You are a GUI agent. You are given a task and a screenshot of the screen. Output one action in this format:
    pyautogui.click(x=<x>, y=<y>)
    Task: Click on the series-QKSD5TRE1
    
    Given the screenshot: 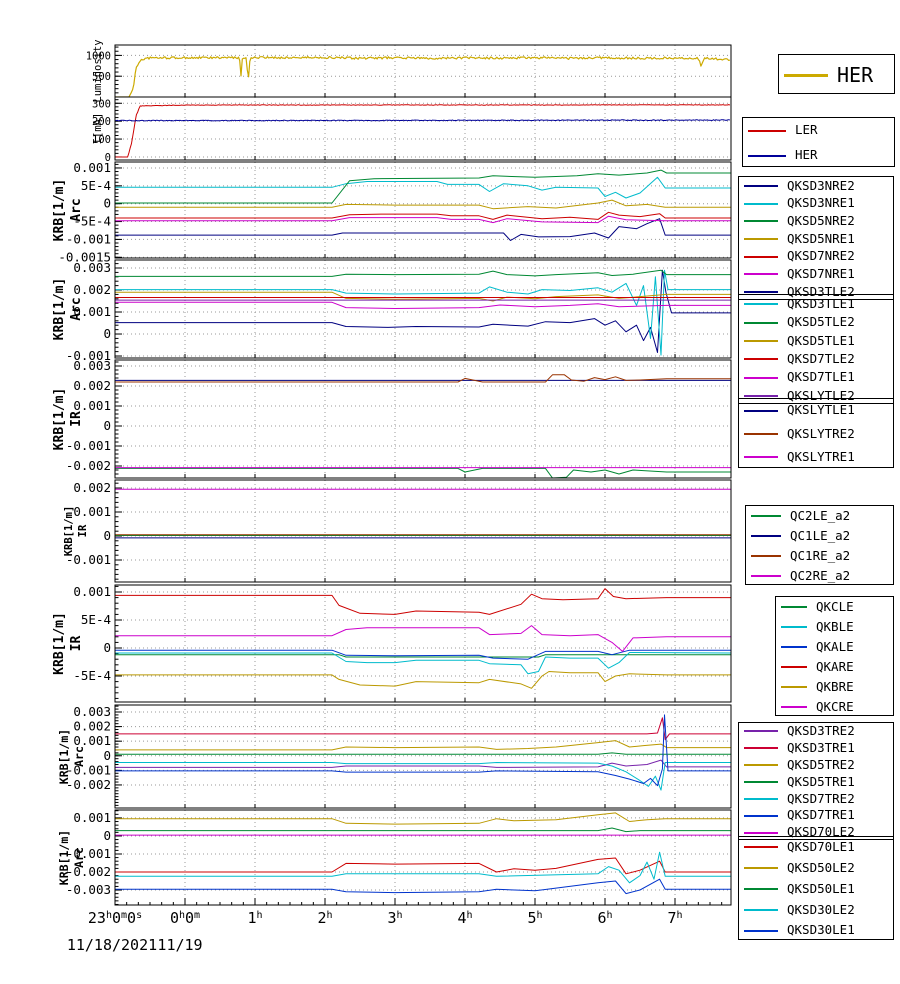 What is the action you would take?
    pyautogui.click(x=423, y=753)
    